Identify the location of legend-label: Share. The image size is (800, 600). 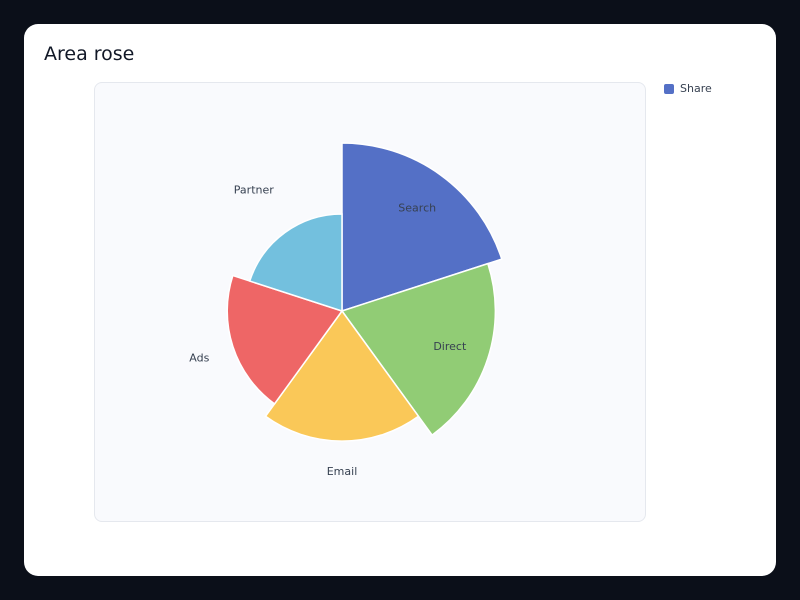
(696, 88).